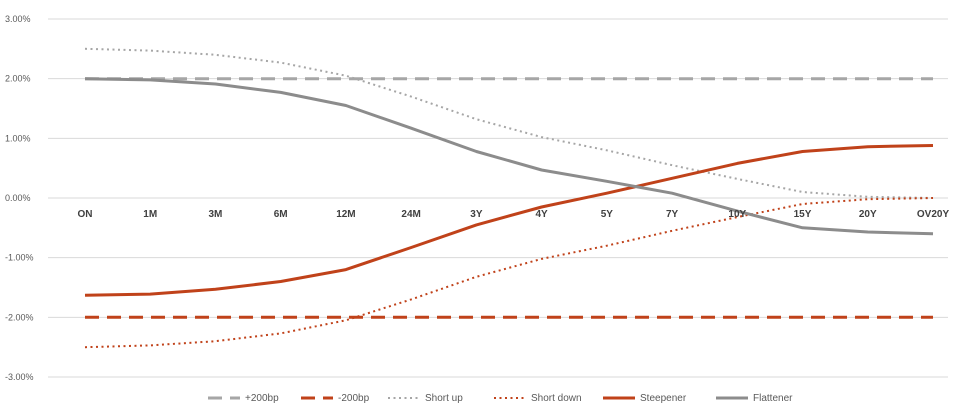 This screenshot has width=955, height=408. What do you see at coordinates (476, 214) in the screenshot?
I see `x-tick-label: 3Y` at bounding box center [476, 214].